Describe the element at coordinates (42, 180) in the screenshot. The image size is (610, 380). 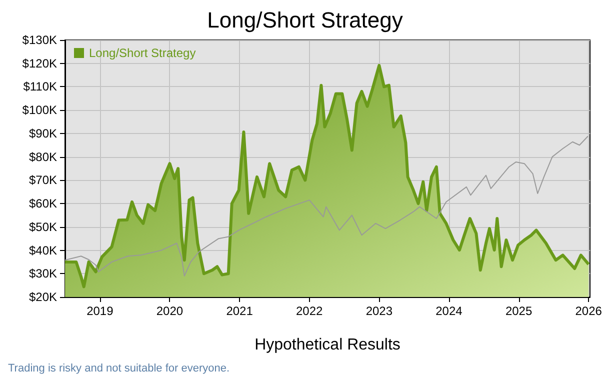
I see `y-tick-label: $70K` at that location.